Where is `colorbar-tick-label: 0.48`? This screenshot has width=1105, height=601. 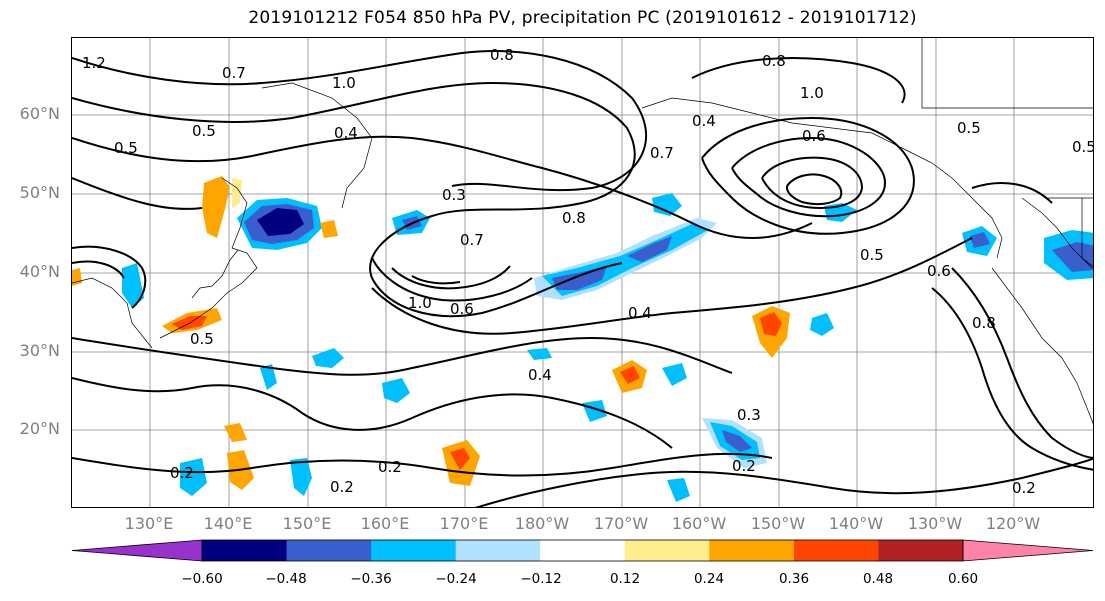
colorbar-tick-label: 0.48 is located at coordinates (878, 579).